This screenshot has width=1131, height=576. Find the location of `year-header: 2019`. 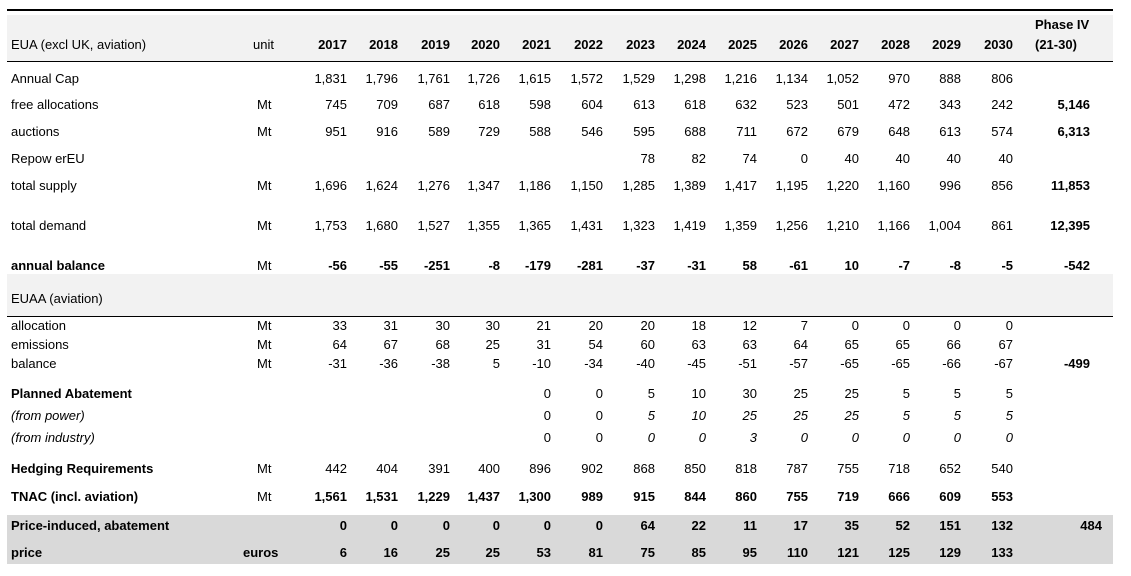

year-header: 2019 is located at coordinates (435, 44).